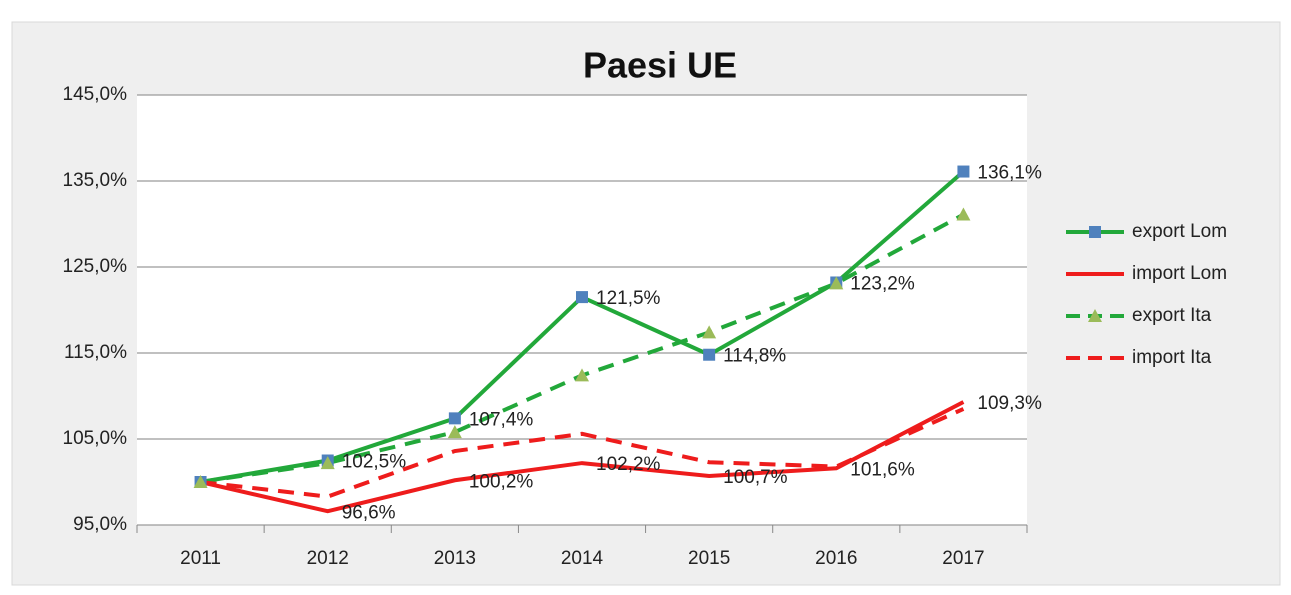 This screenshot has height=595, width=1291. Describe the element at coordinates (100, 524) in the screenshot. I see `y-tick-label: 95,0%` at that location.